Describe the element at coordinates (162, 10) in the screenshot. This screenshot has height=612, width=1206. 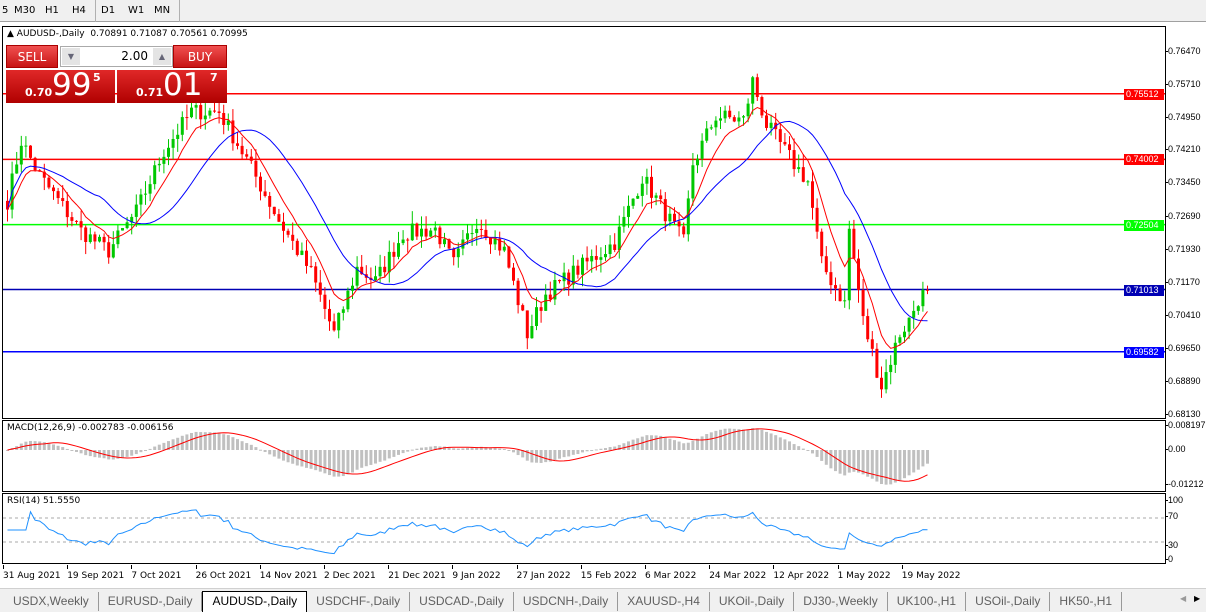
I see `timeframe-mn: MN` at that location.